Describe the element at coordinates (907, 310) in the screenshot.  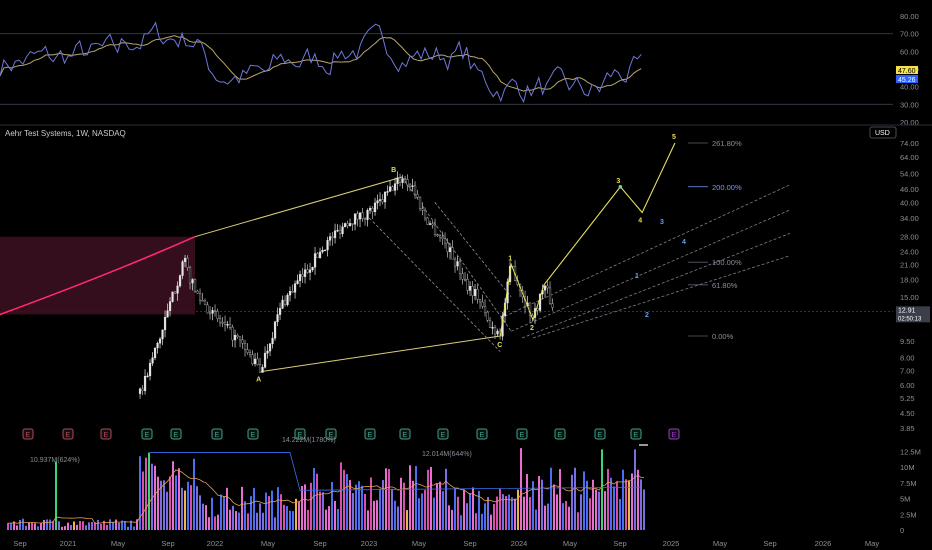
I see `last-price-label: 12.91` at that location.